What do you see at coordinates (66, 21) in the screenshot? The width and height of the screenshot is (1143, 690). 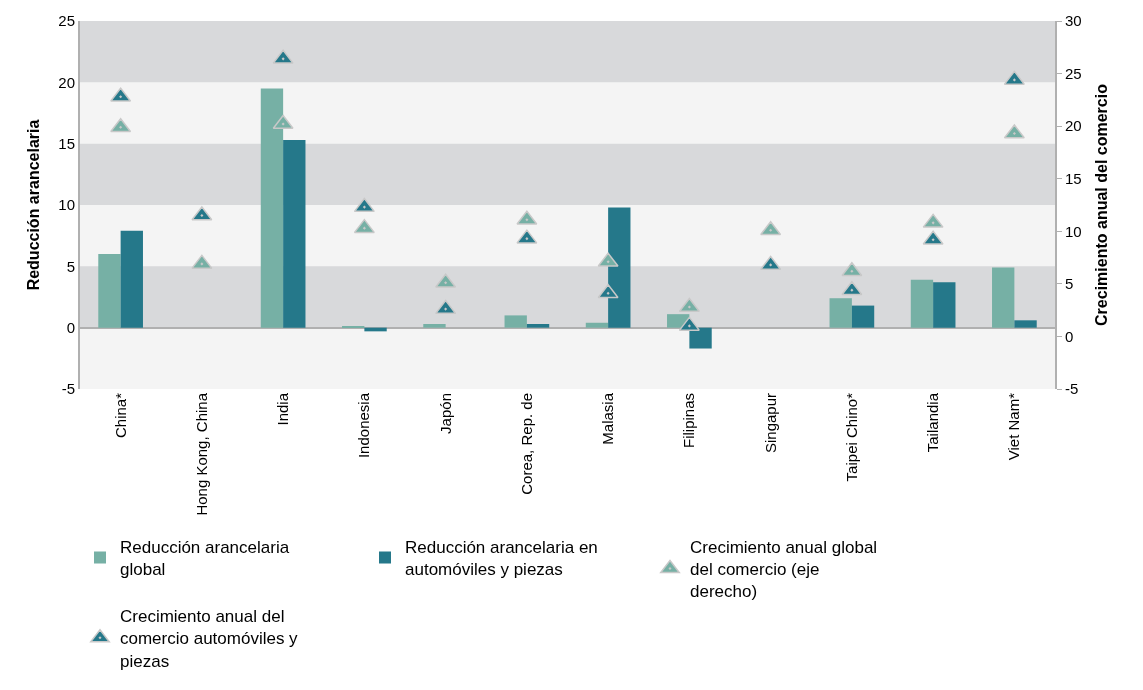 I see `y-tick-label: 25` at bounding box center [66, 21].